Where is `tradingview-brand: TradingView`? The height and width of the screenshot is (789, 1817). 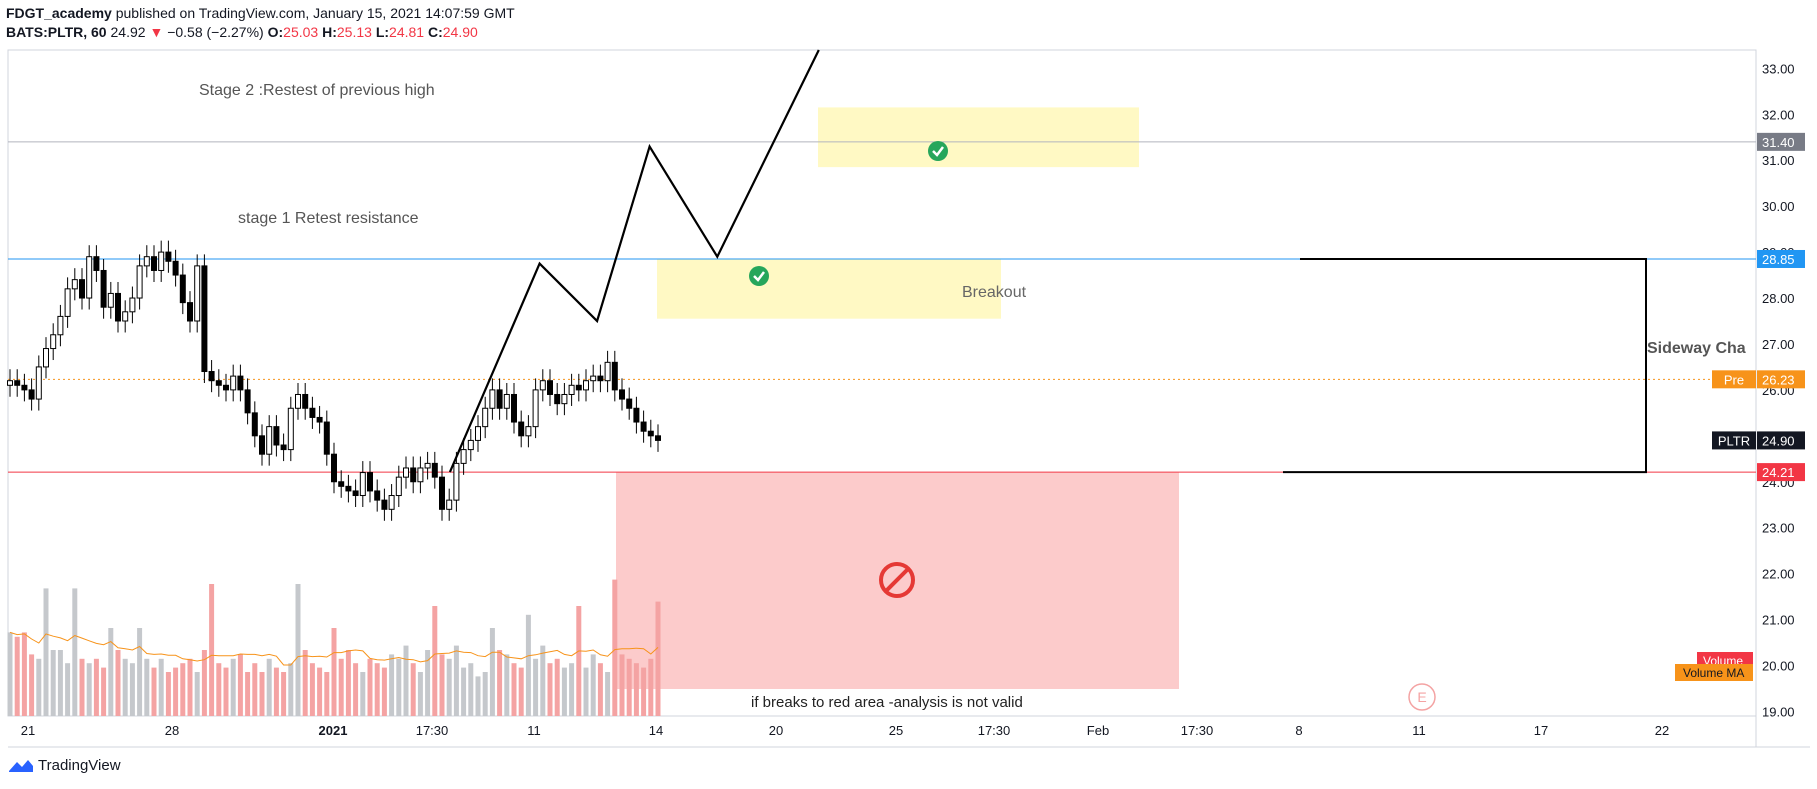
tradingview-brand: TradingView is located at coordinates (79, 765).